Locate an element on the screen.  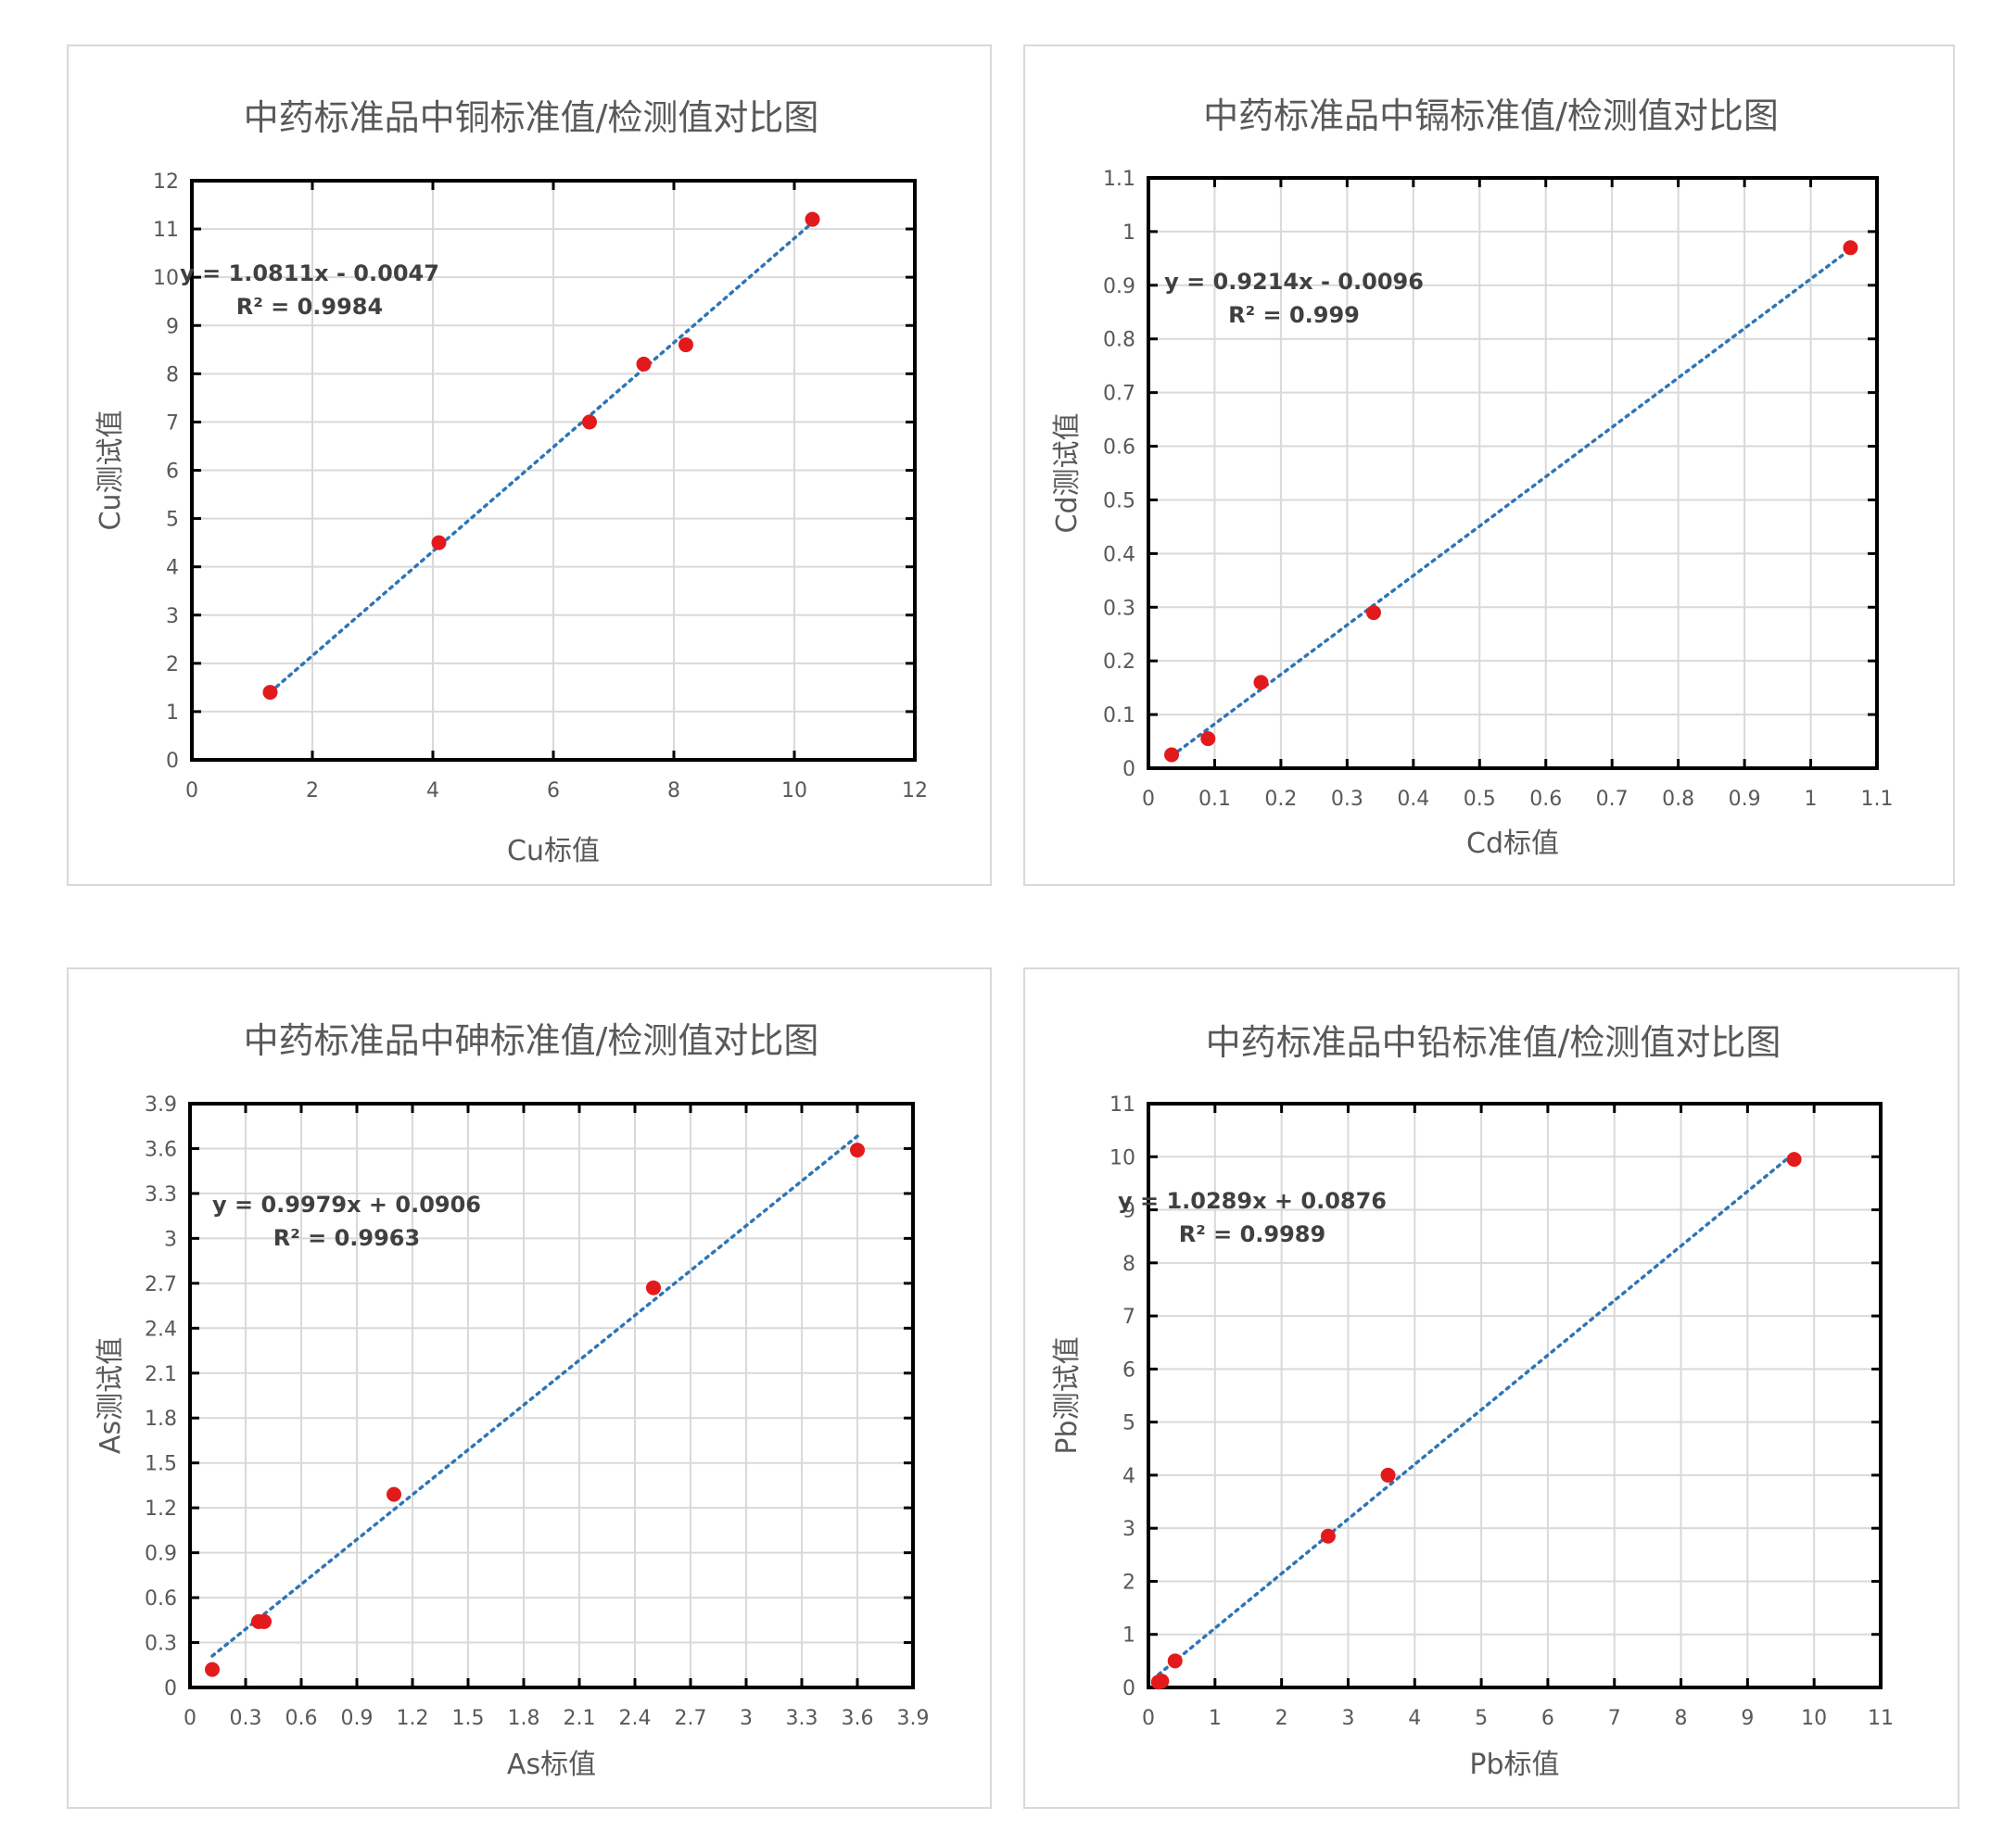
y-tick-label: 0.6 is located at coordinates (1119, 448).